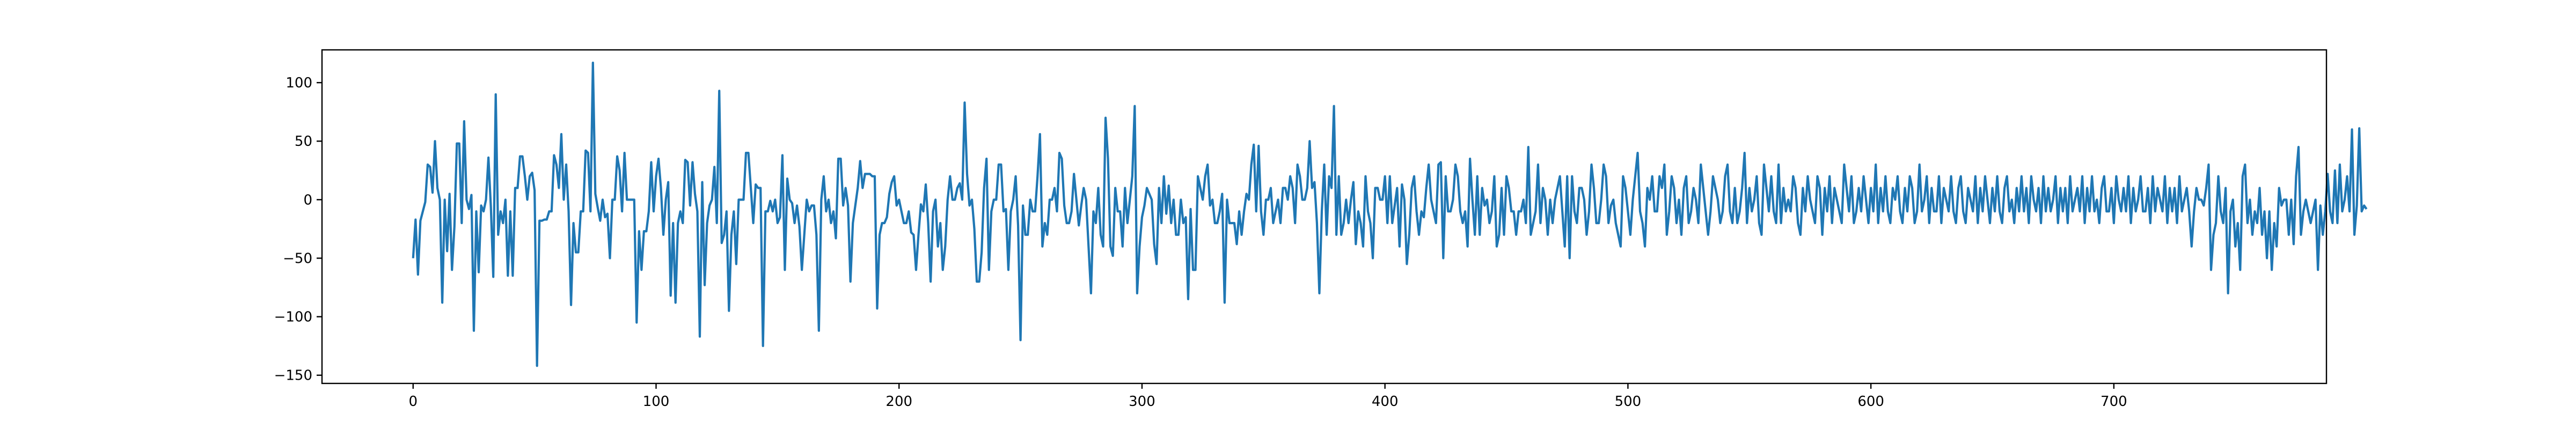 Image resolution: width=2576 pixels, height=429 pixels. What do you see at coordinates (299, 83) in the screenshot?
I see `y-tick-label: 100` at bounding box center [299, 83].